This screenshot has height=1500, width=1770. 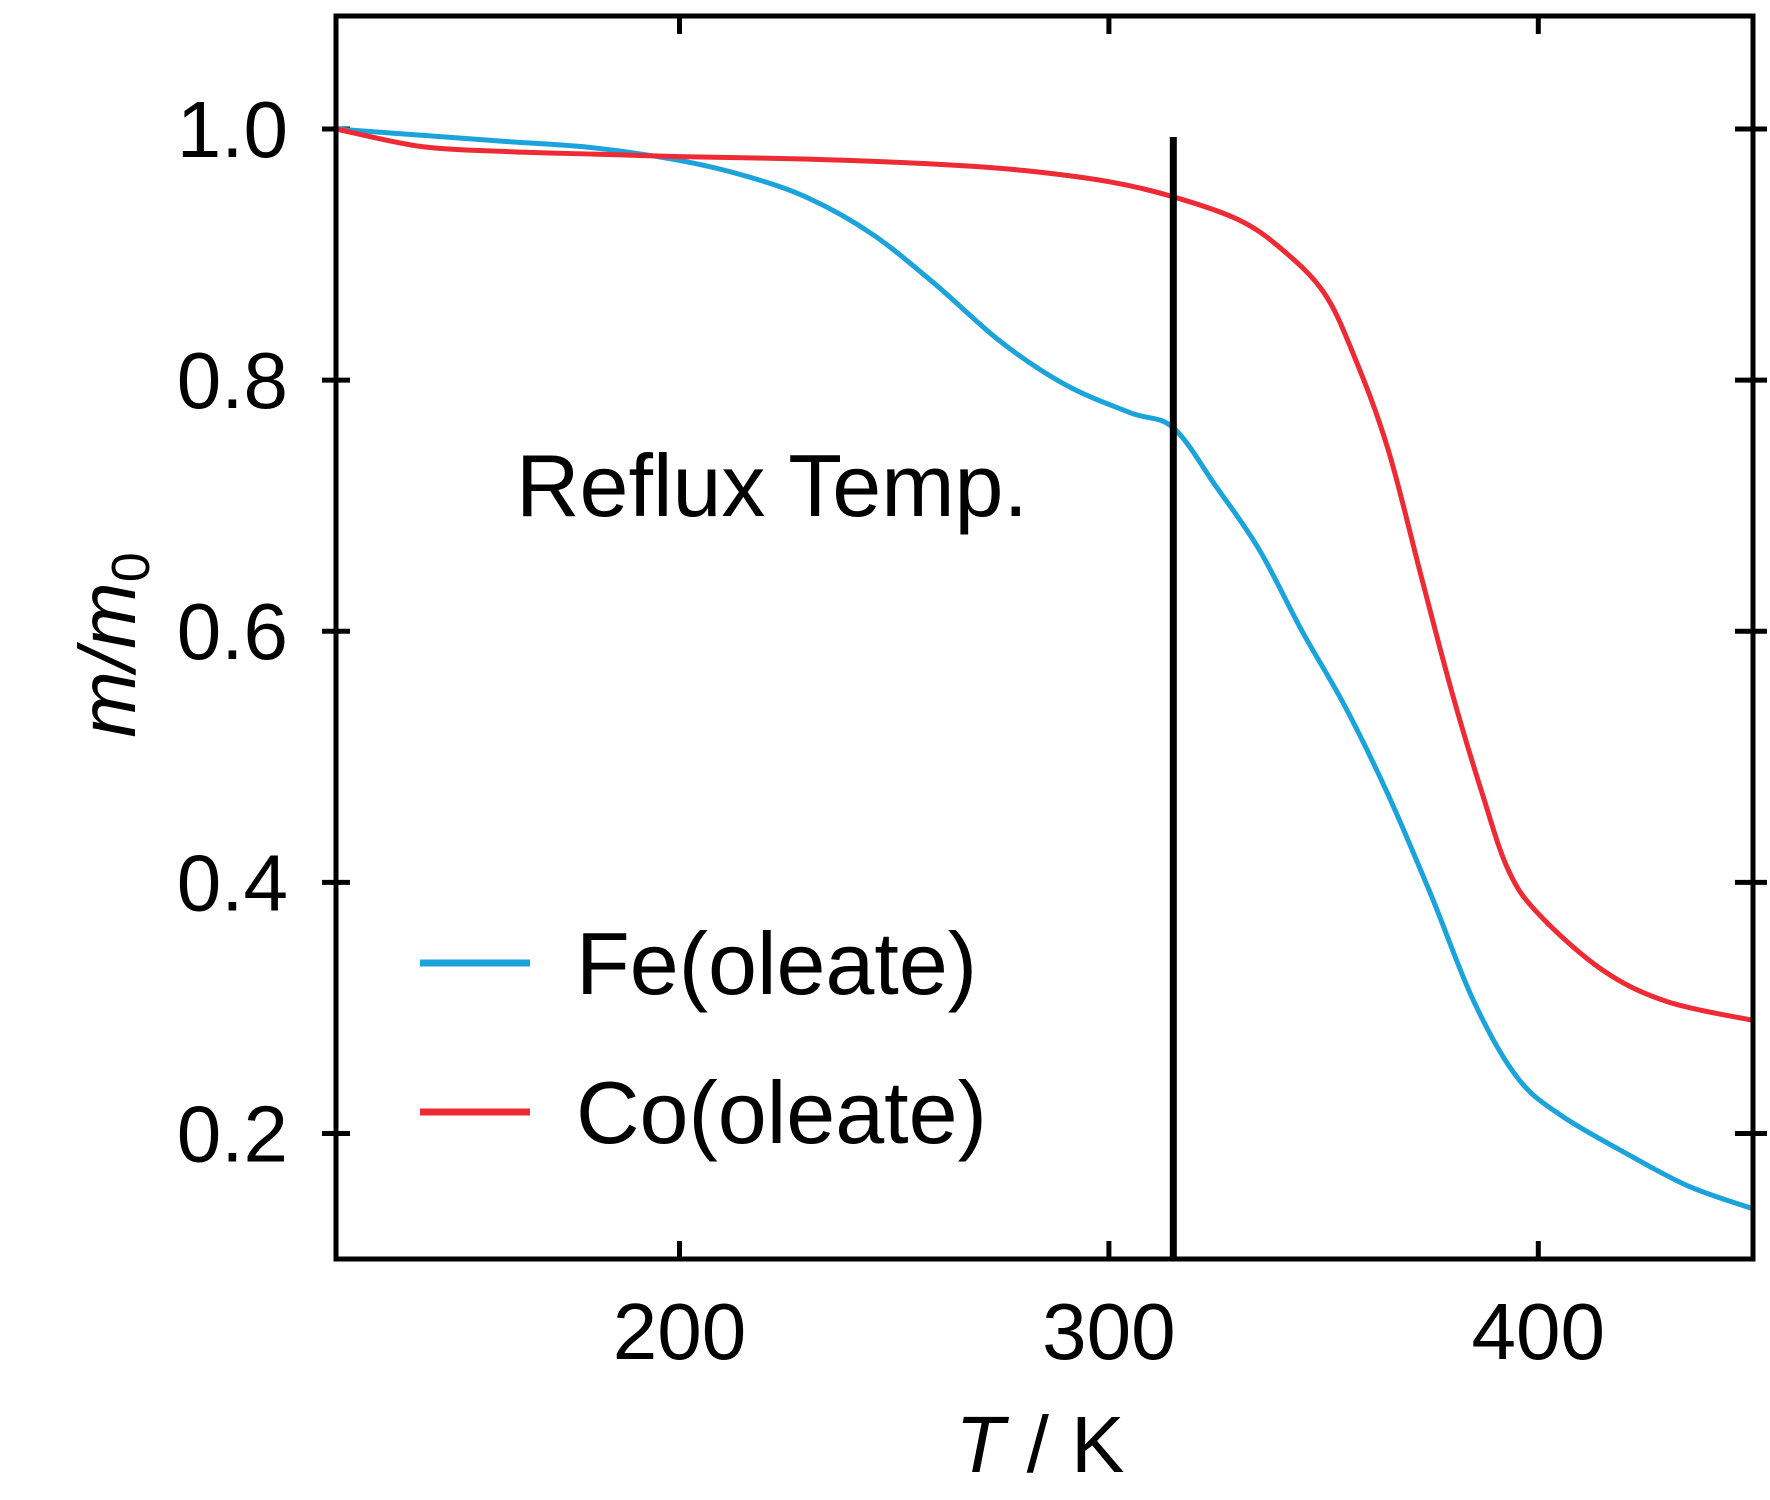 What do you see at coordinates (1097, 1444) in the screenshot?
I see `x-axis-unit: K` at bounding box center [1097, 1444].